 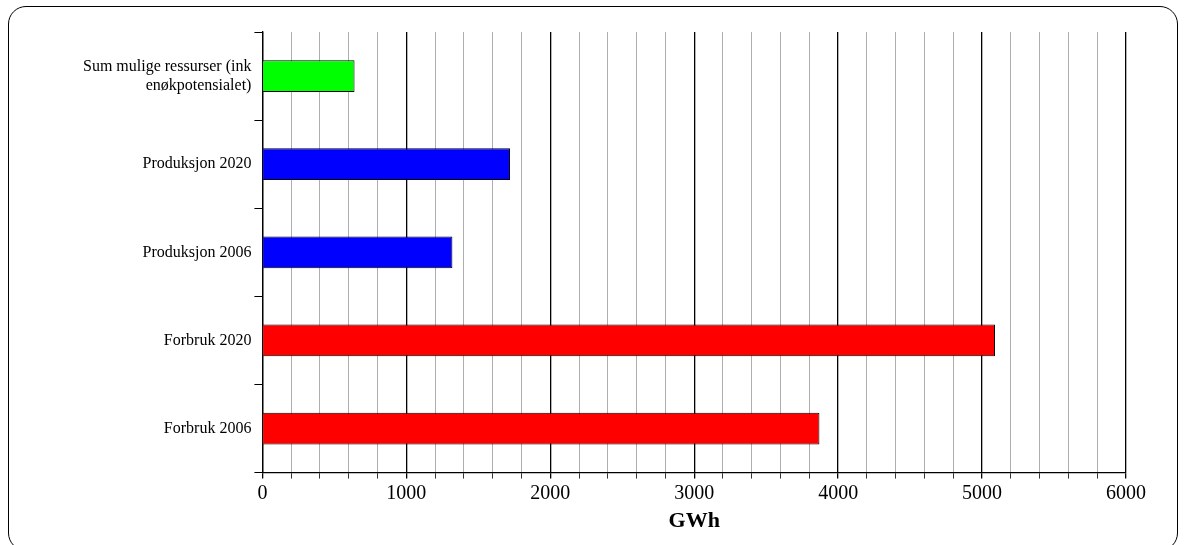 I want to click on x-axis-title: GWh, so click(x=694, y=520).